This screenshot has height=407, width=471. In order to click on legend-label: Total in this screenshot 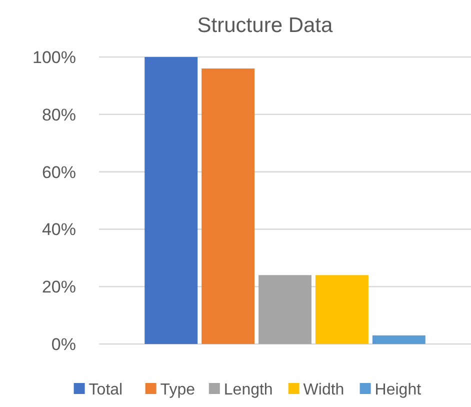, I will do `click(105, 390)`.